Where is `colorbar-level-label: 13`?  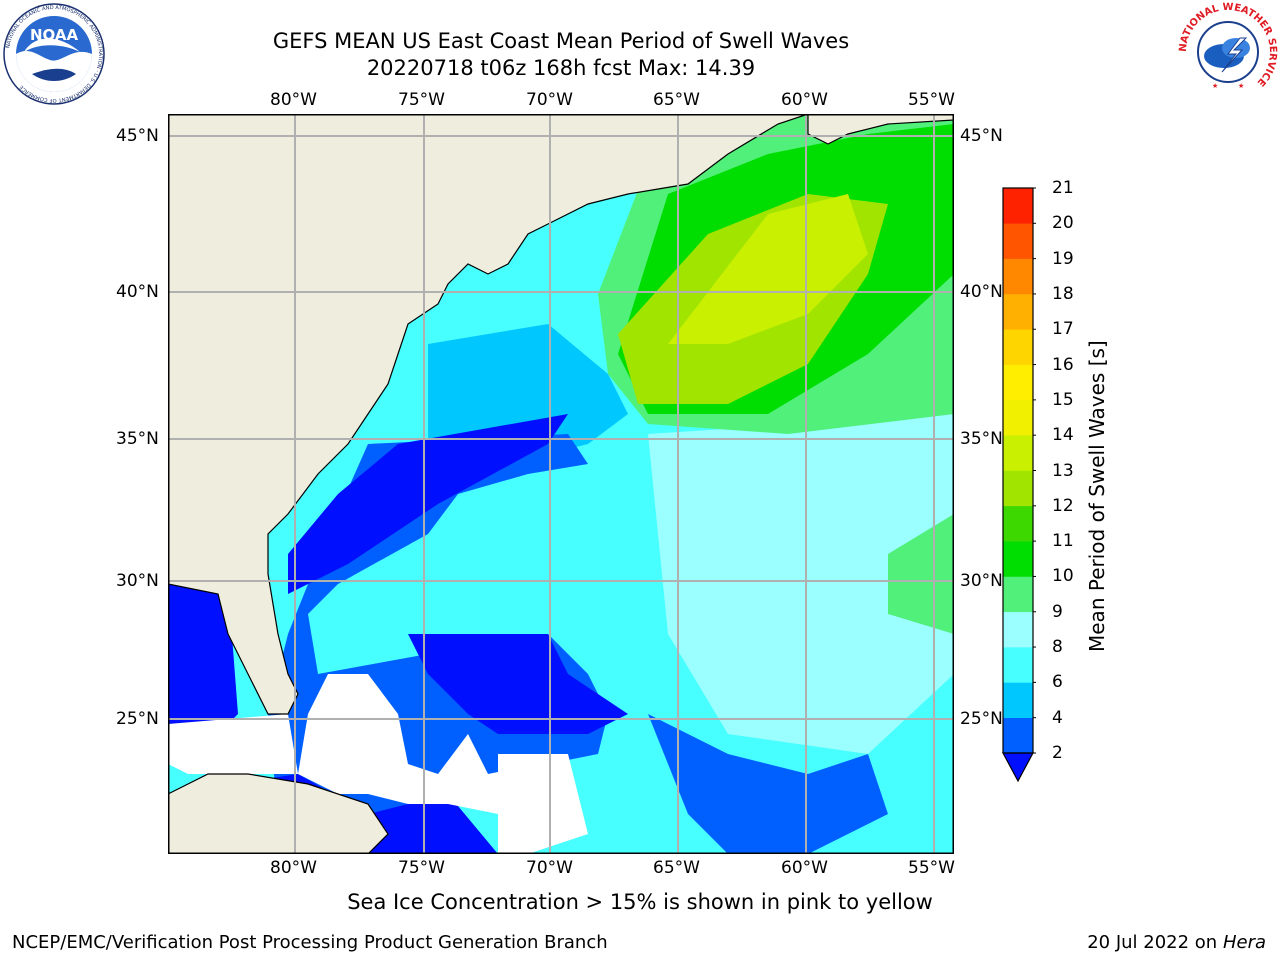 colorbar-level-label: 13 is located at coordinates (1063, 470).